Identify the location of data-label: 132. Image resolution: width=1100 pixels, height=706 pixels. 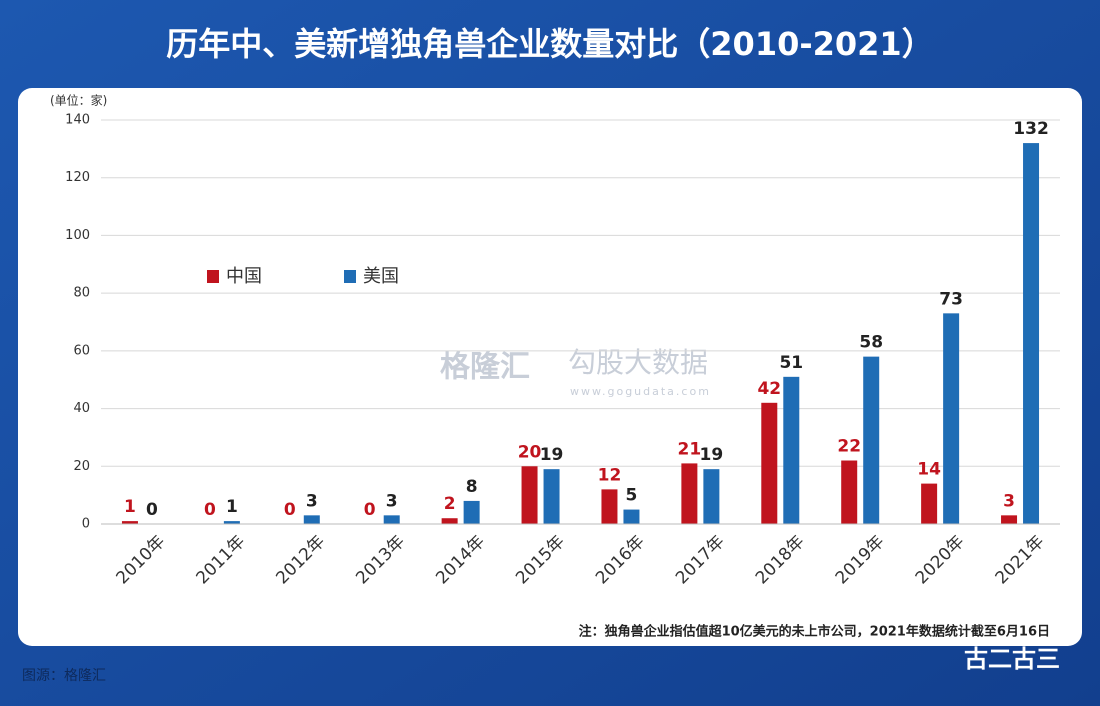
(1031, 129).